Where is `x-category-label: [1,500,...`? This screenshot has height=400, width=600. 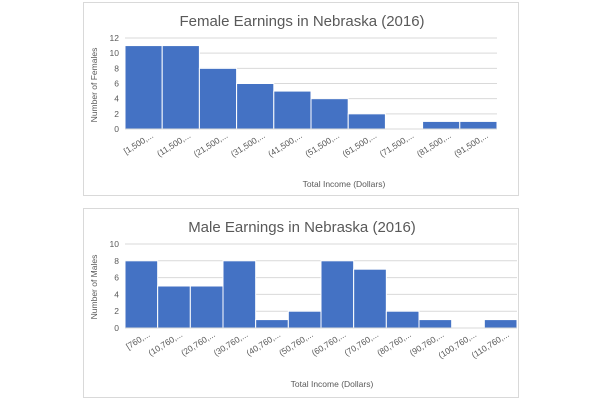
x-category-label: [1,500,... is located at coordinates (138, 143).